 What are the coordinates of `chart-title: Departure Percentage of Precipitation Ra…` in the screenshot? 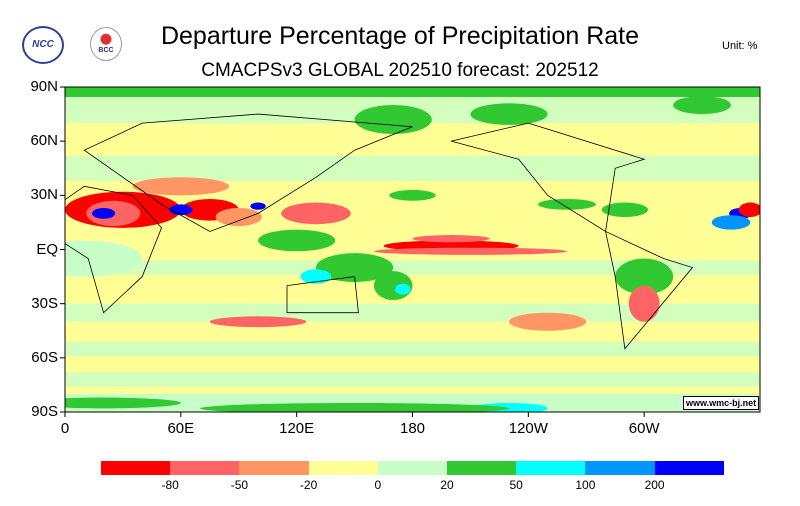 It's located at (400, 36).